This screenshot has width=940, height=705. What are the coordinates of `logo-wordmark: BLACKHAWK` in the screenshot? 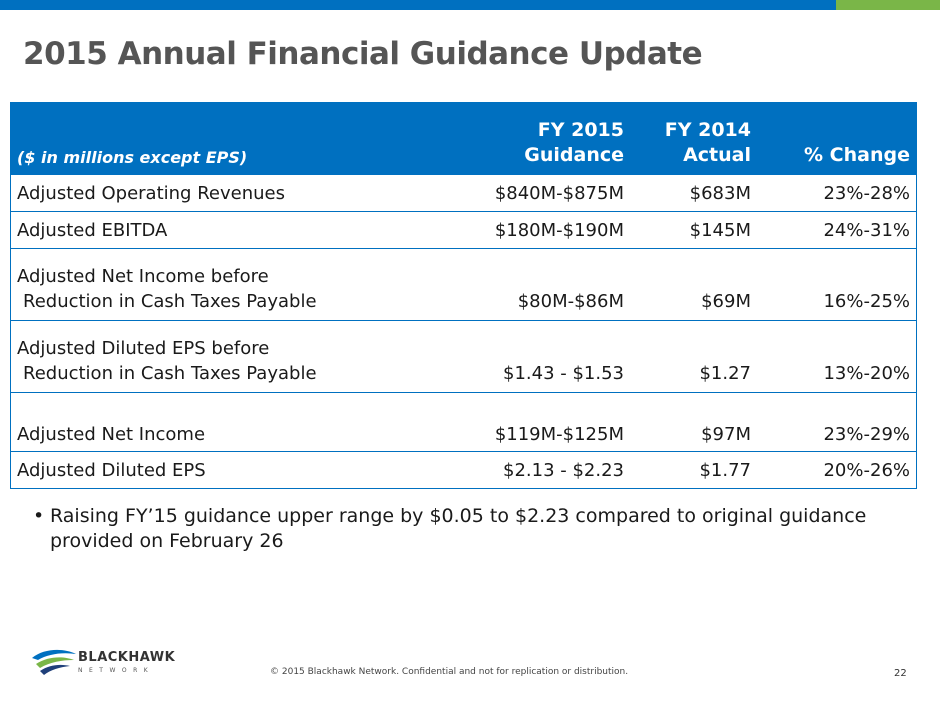 It's located at (127, 657).